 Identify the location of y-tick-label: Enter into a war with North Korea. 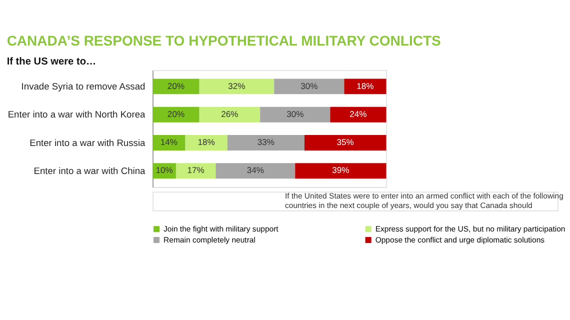
(77, 115).